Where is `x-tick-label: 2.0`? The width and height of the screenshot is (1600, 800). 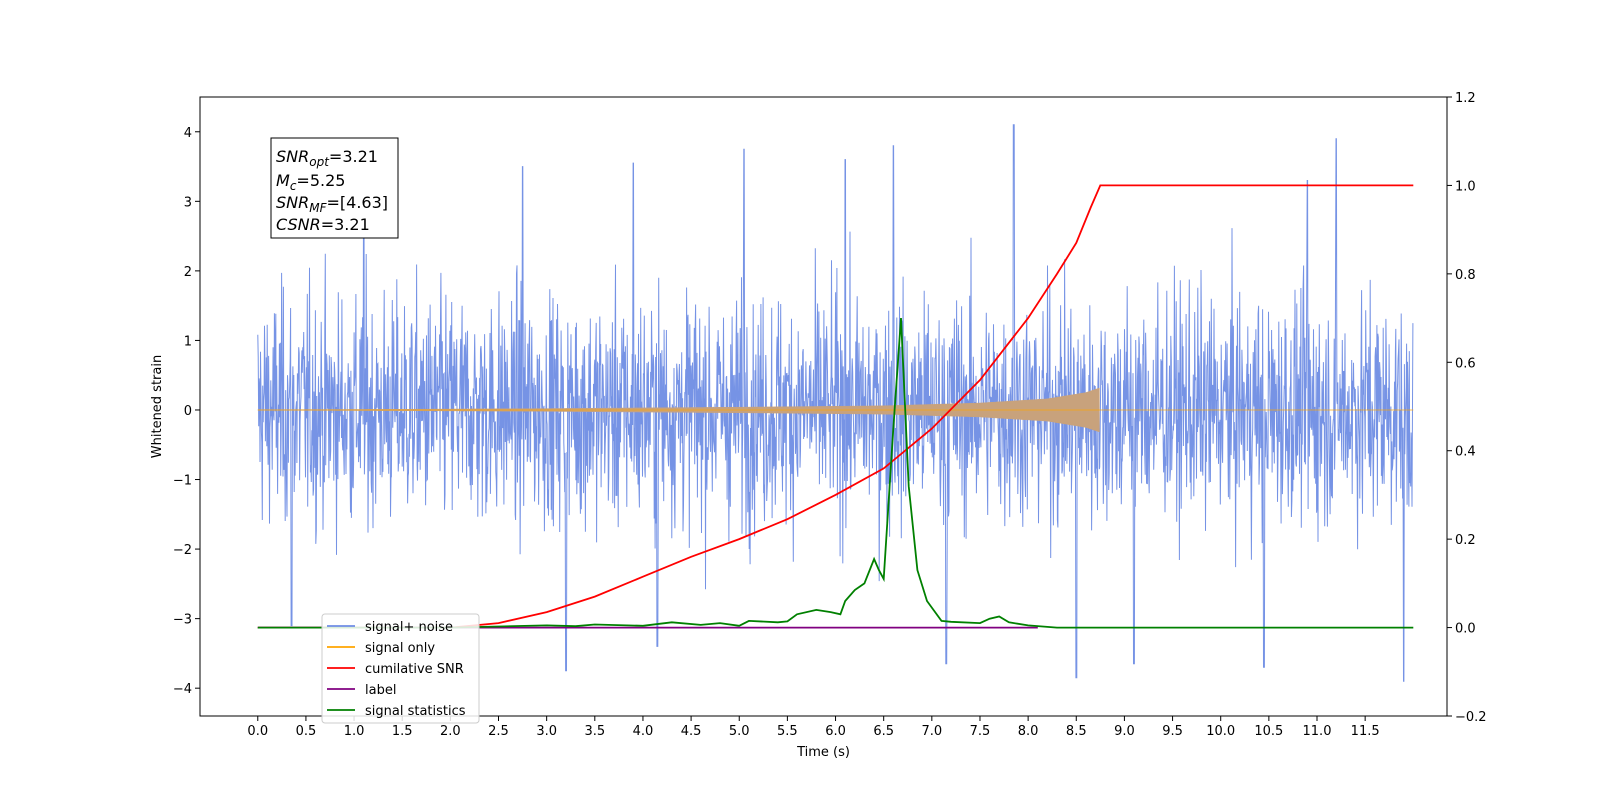 x-tick-label: 2.0 is located at coordinates (450, 731).